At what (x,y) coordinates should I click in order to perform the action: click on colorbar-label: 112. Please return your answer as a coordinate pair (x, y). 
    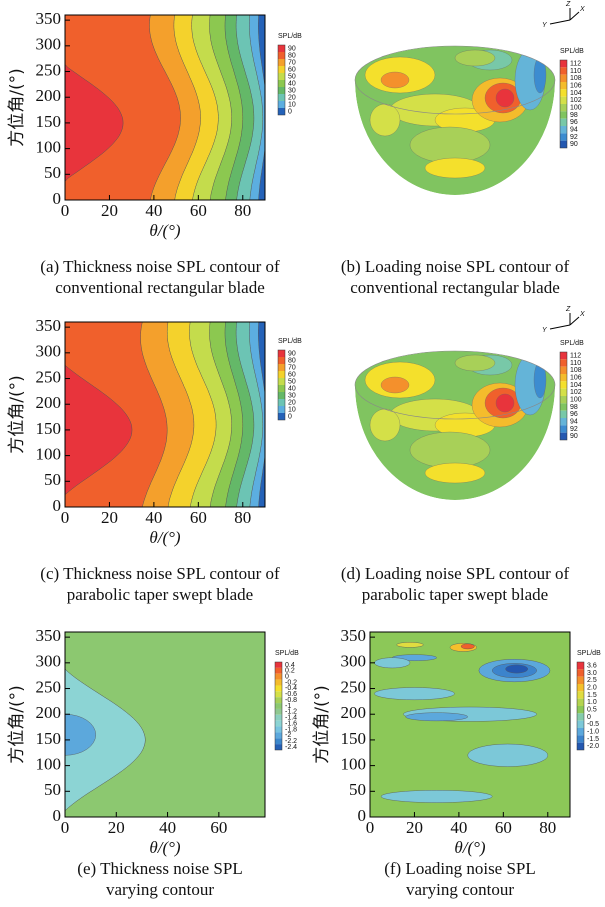
    Looking at the image, I should click on (575, 64).